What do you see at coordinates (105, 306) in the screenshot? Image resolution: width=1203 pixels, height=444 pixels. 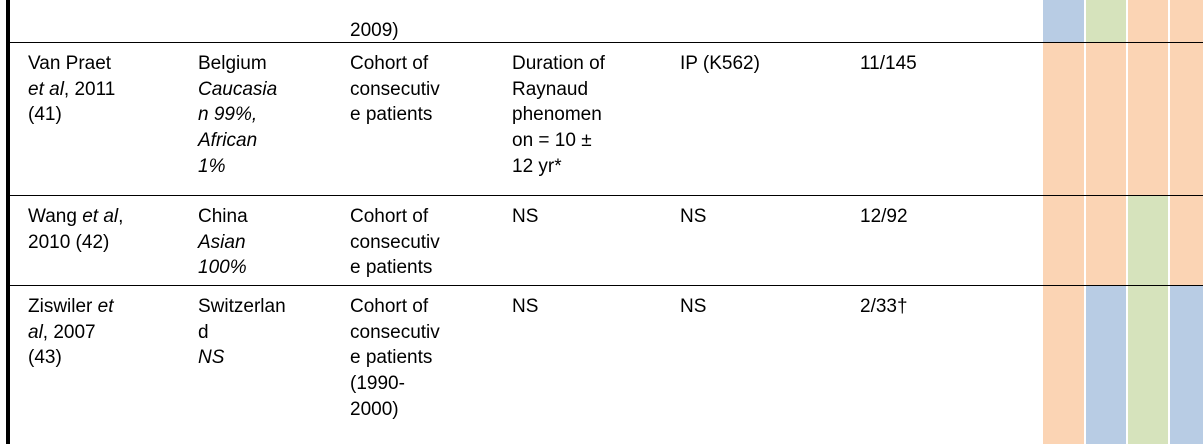 I see `cell-text: et` at bounding box center [105, 306].